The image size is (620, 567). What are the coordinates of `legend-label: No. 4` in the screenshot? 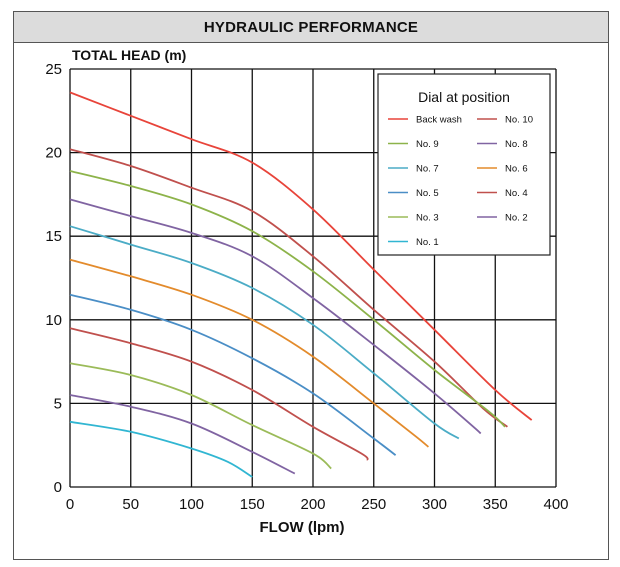 It's located at (516, 193).